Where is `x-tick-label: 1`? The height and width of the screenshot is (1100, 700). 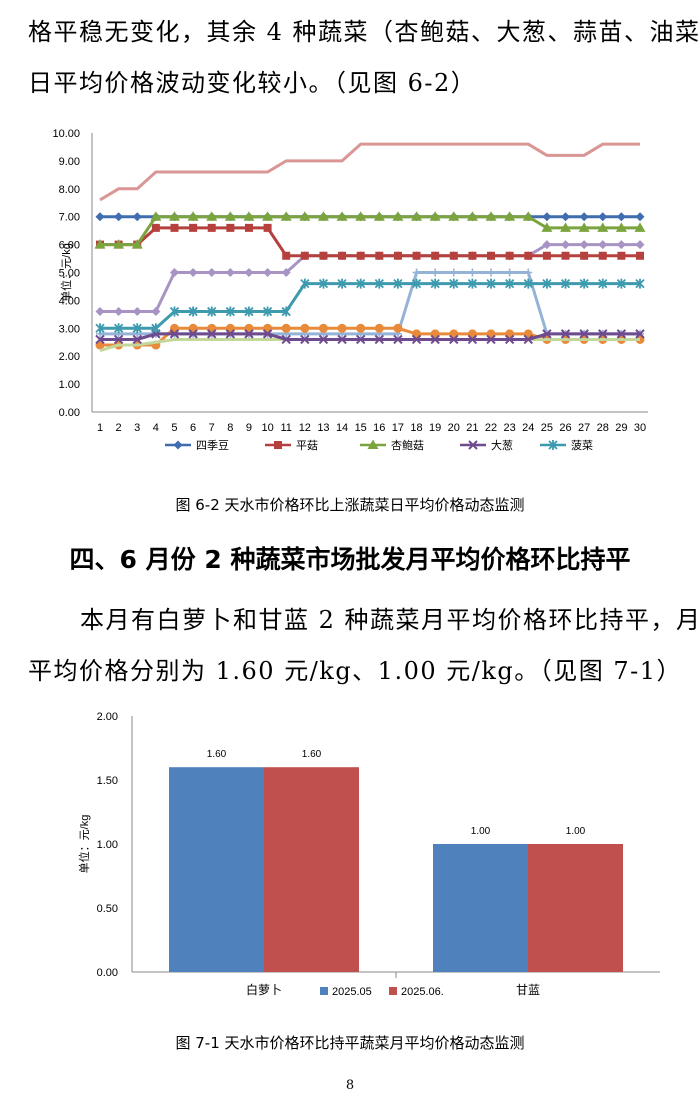
x-tick-label: 1 is located at coordinates (100, 428).